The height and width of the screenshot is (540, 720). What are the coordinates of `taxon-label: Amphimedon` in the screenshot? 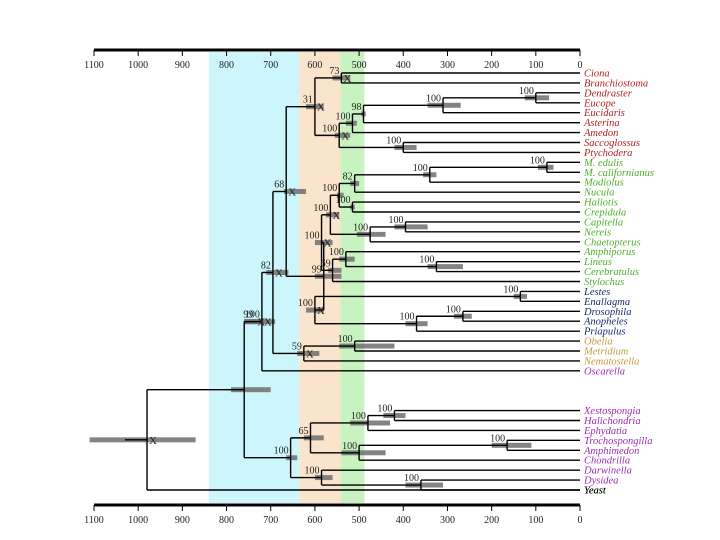 It's located at (611, 451).